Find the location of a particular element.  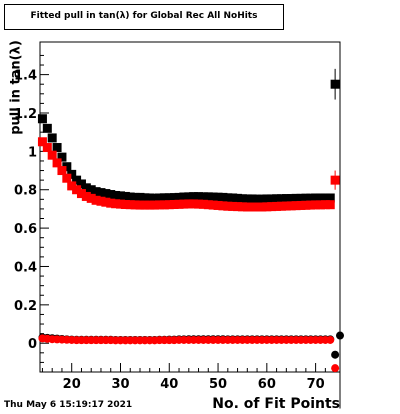

y-tick-label: 1.2 is located at coordinates (25, 114).